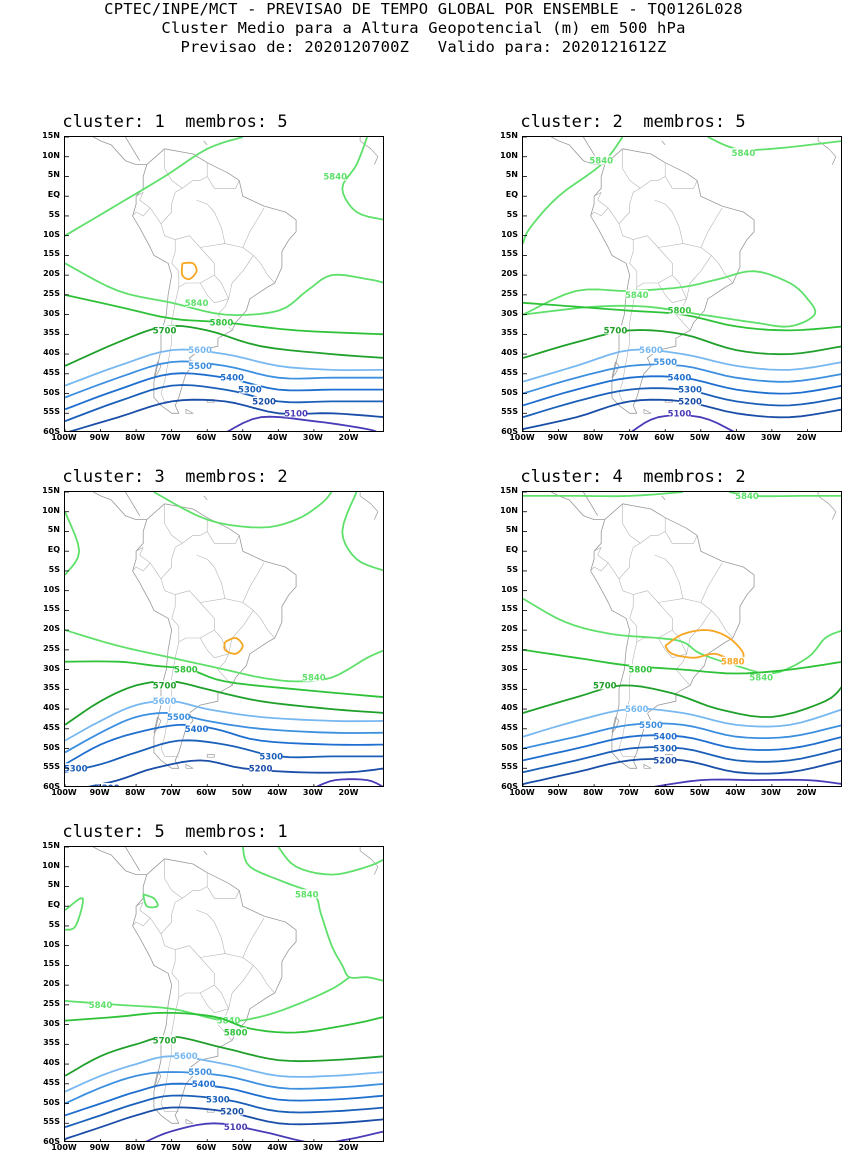 The width and height of the screenshot is (847, 1157). I want to click on lon-tick-label: 80W, so click(135, 437).